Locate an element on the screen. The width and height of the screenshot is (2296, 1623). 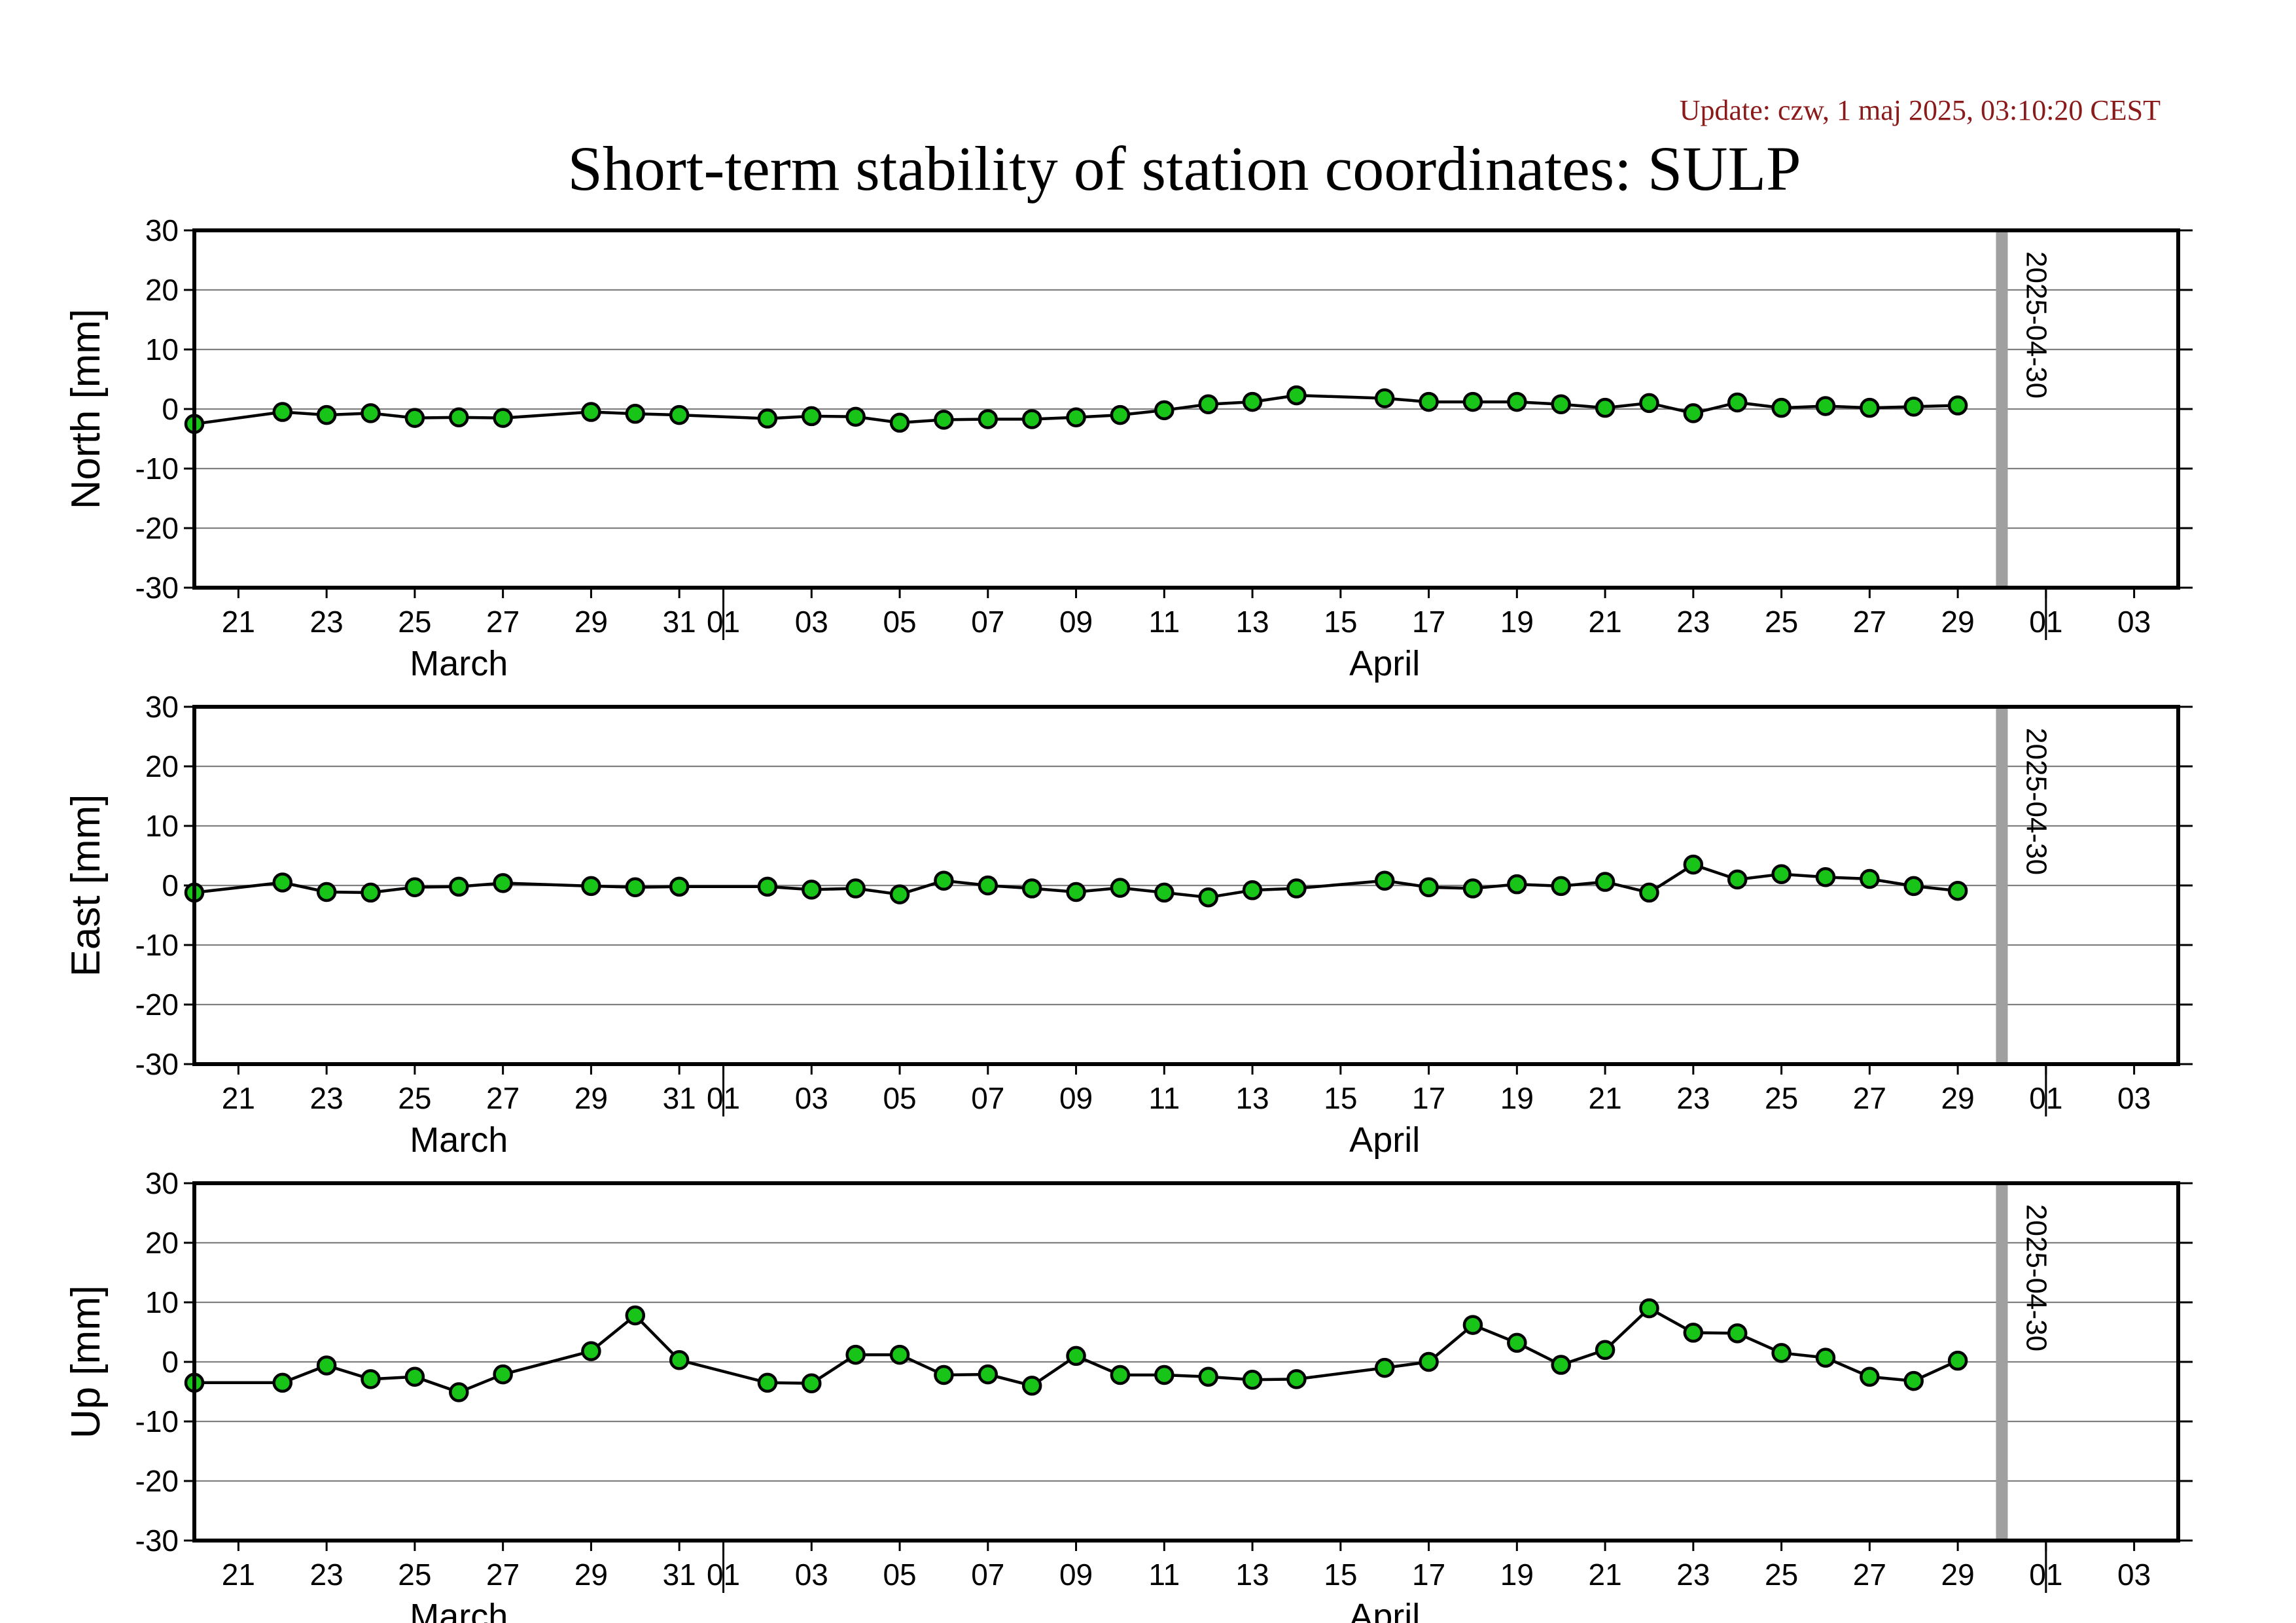
y-tick-label: -10 is located at coordinates (157, 945).